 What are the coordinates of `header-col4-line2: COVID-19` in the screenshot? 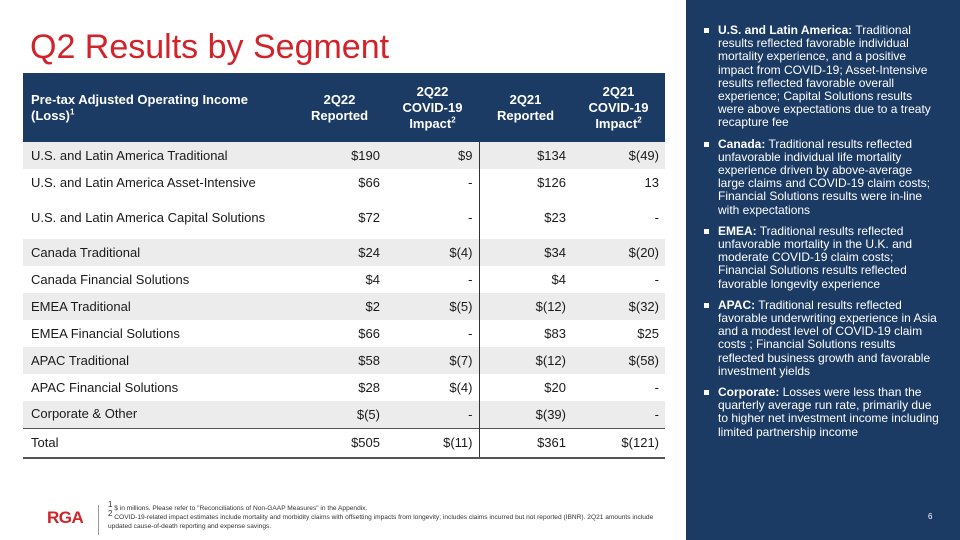 It's located at (618, 107).